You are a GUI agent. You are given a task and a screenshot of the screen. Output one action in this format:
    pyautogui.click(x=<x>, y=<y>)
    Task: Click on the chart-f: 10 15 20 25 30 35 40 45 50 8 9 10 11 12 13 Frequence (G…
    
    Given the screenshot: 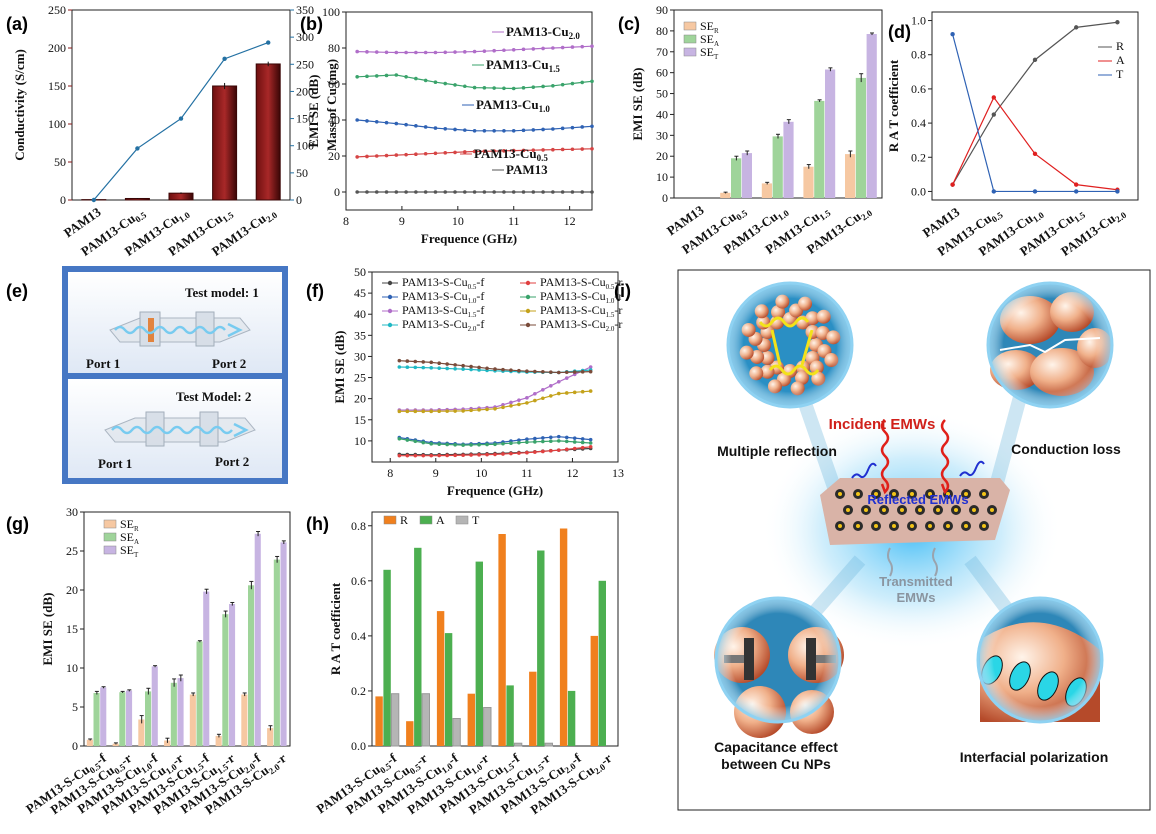 What is the action you would take?
    pyautogui.click(x=478, y=381)
    